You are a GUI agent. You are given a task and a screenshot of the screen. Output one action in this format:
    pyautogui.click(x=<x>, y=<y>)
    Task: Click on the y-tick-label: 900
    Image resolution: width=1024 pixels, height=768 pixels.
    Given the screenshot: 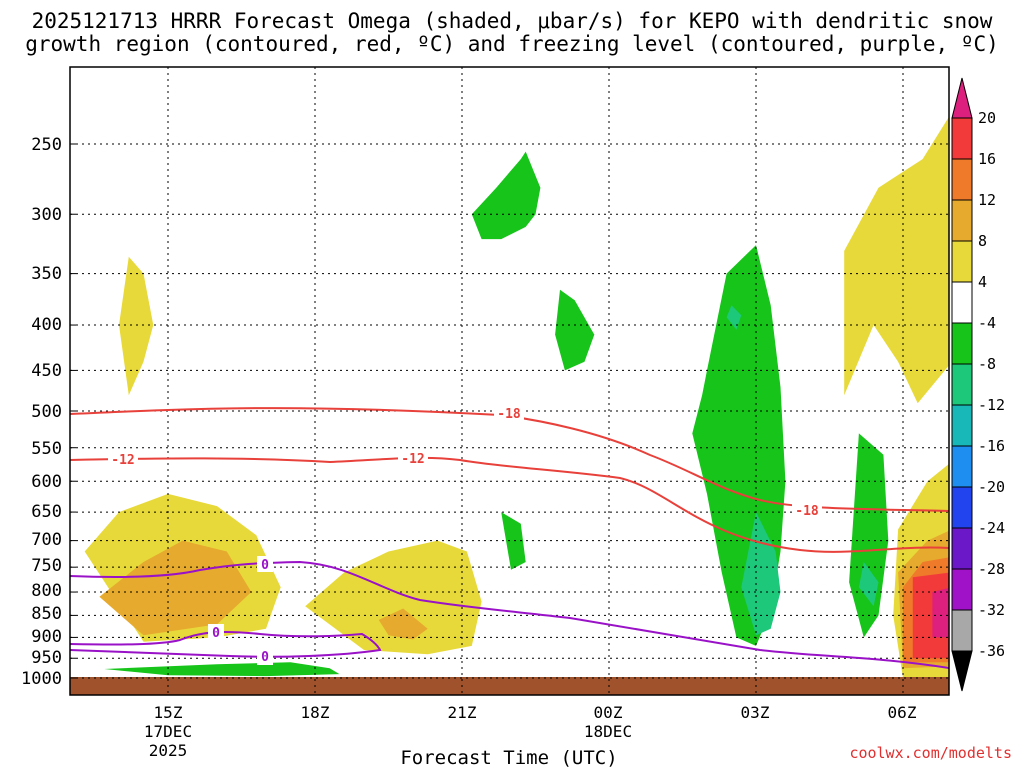 What is the action you would take?
    pyautogui.click(x=46, y=637)
    